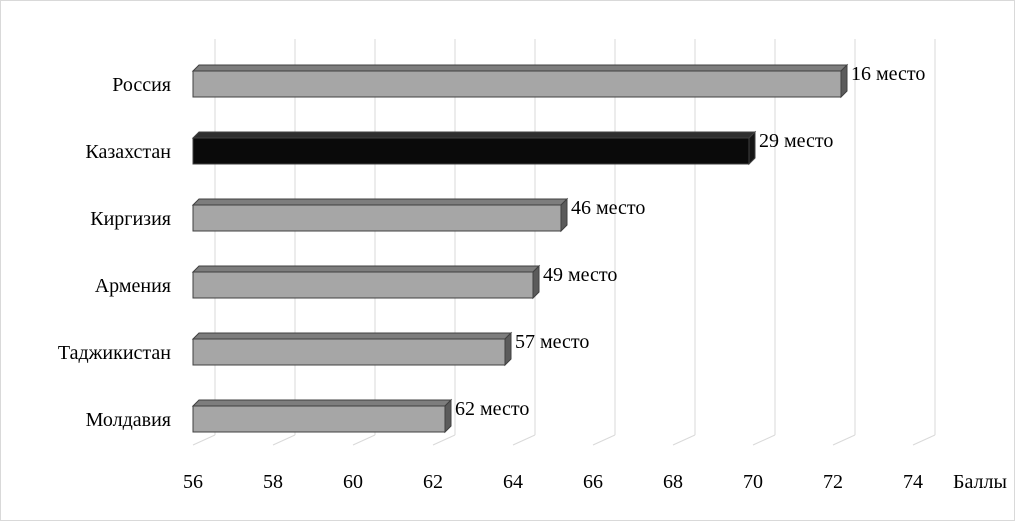 The width and height of the screenshot is (1015, 522). Describe the element at coordinates (353, 482) in the screenshot. I see `x-tick-label: 60` at that location.